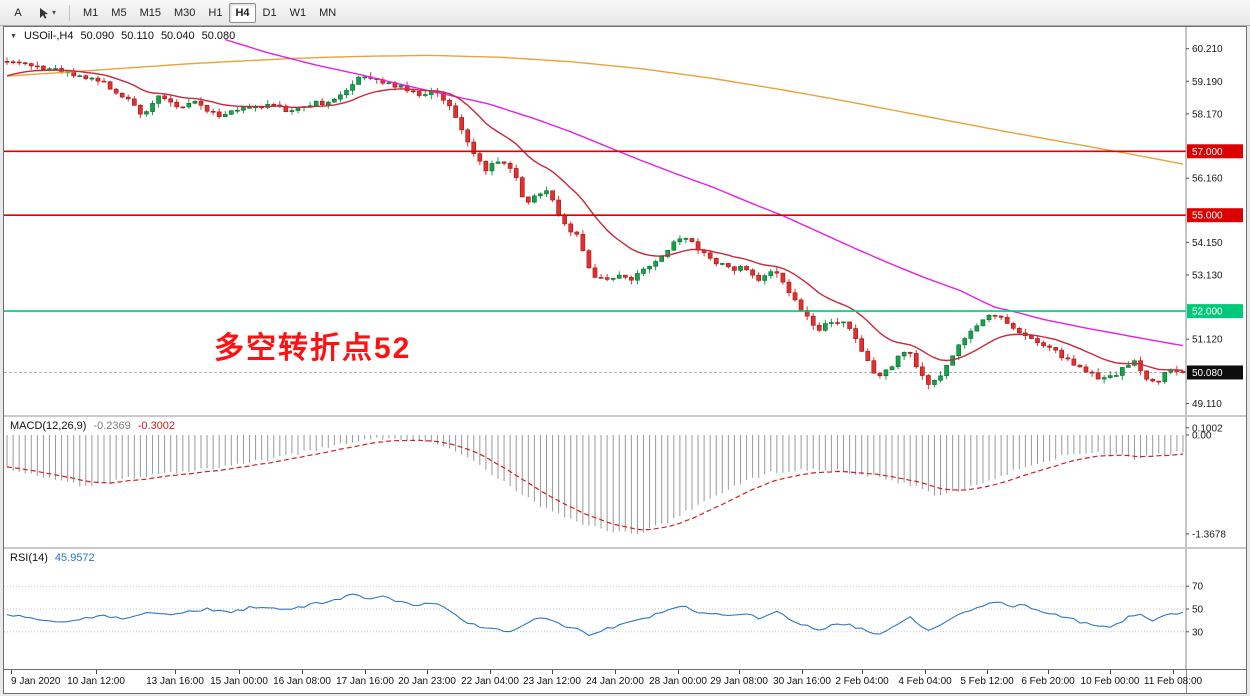 Image resolution: width=1250 pixels, height=696 pixels. What do you see at coordinates (1198, 587) in the screenshot?
I see `rsi-axis-label: 70` at bounding box center [1198, 587].